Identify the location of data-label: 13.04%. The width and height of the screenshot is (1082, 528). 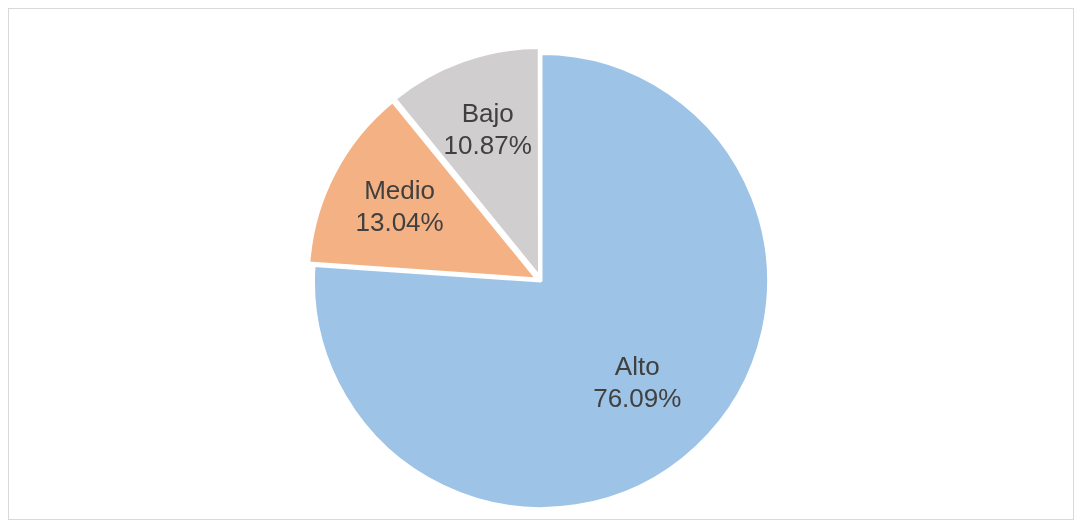
(399, 221).